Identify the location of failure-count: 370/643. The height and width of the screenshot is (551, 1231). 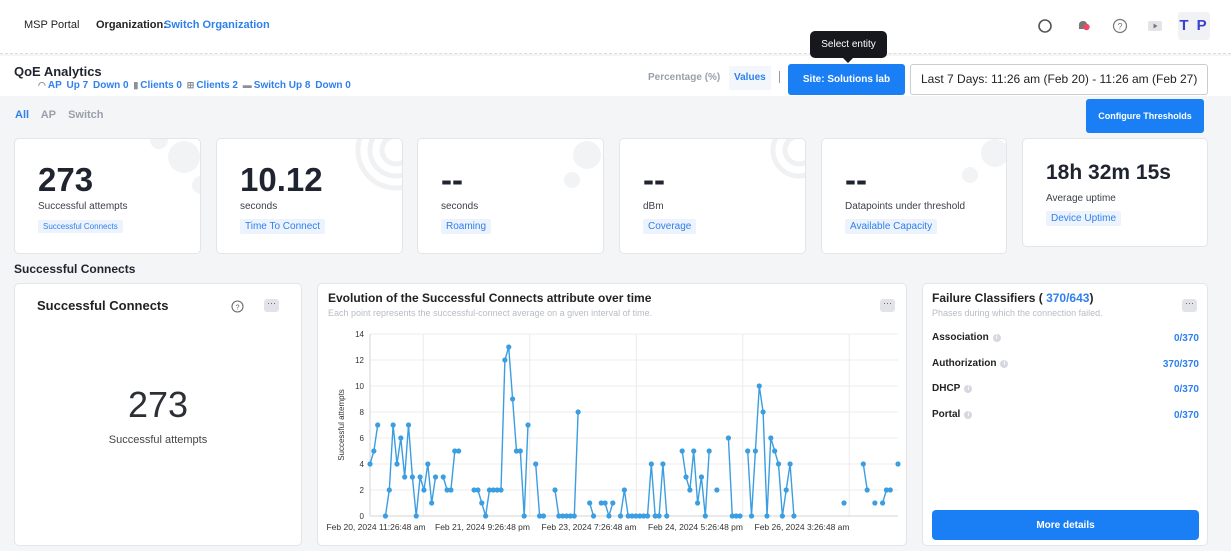
(1068, 298).